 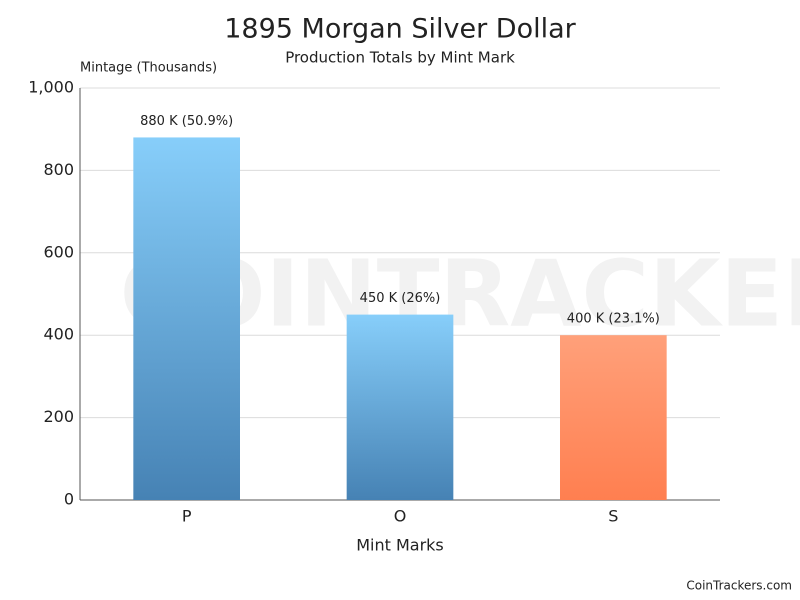 I want to click on y-tick-label: 400, so click(x=58, y=334).